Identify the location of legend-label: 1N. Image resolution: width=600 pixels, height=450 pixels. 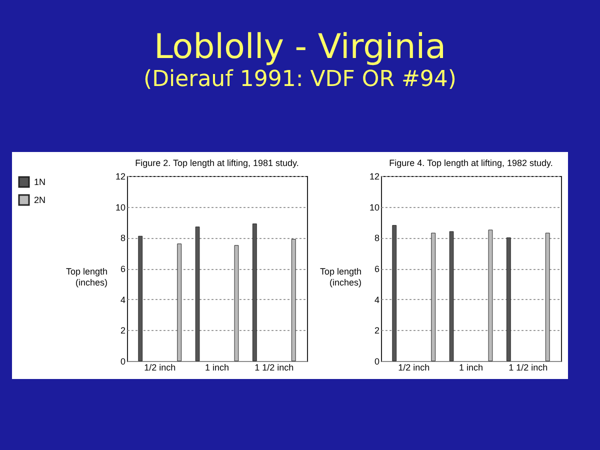
(40, 182).